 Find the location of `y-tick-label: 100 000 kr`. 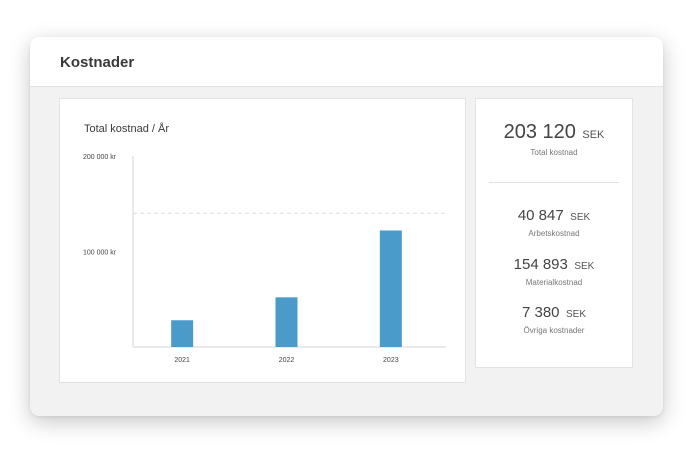

y-tick-label: 100 000 kr is located at coordinates (100, 253).